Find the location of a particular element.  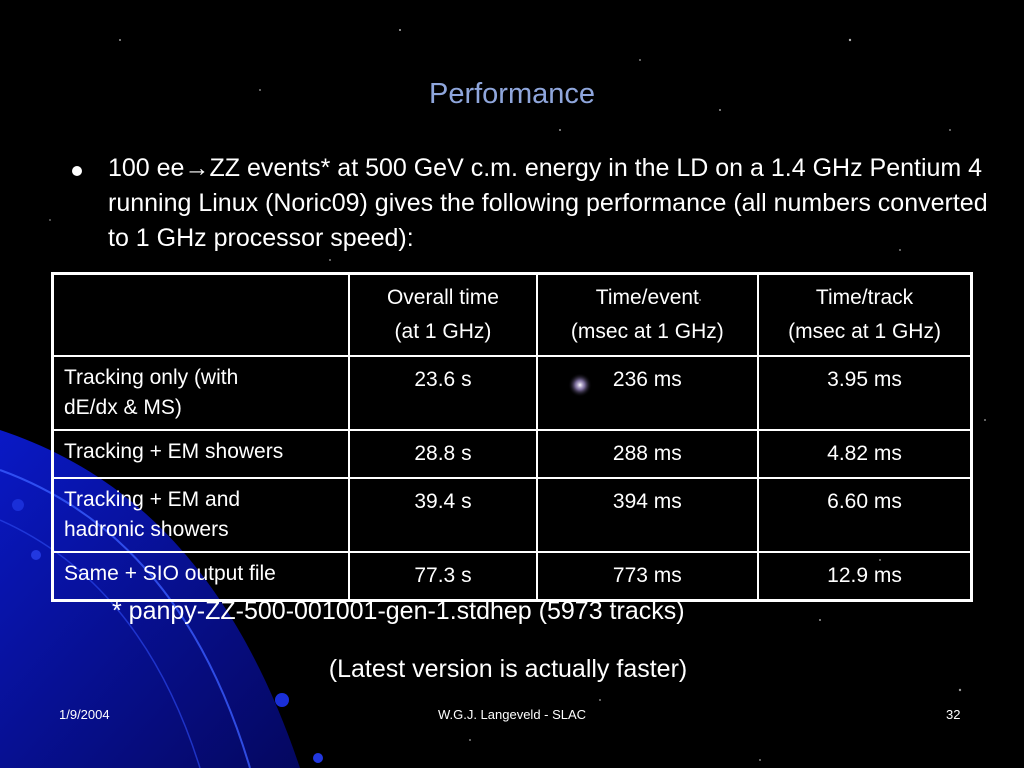

row-label-line2: dE/dx & MS) is located at coordinates (123, 407).